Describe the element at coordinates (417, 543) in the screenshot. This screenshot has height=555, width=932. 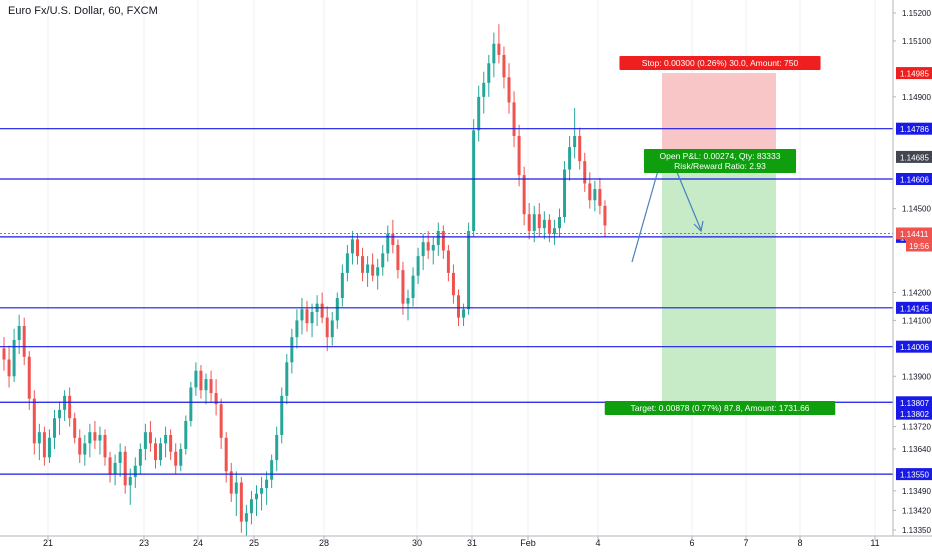
I see `time-tick-label: 30` at that location.